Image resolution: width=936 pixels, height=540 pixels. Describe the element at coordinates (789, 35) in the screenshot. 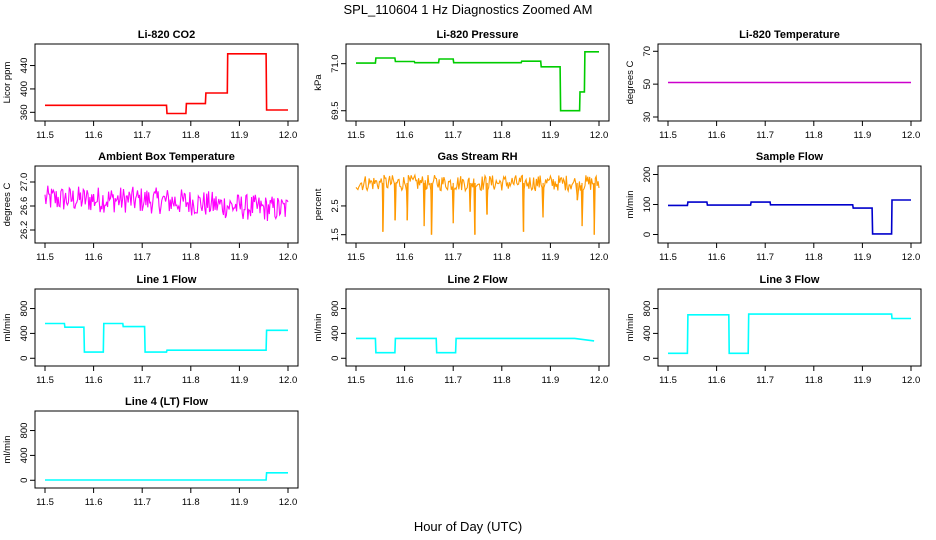

I see `panel-title: Li-820 Temperature` at that location.